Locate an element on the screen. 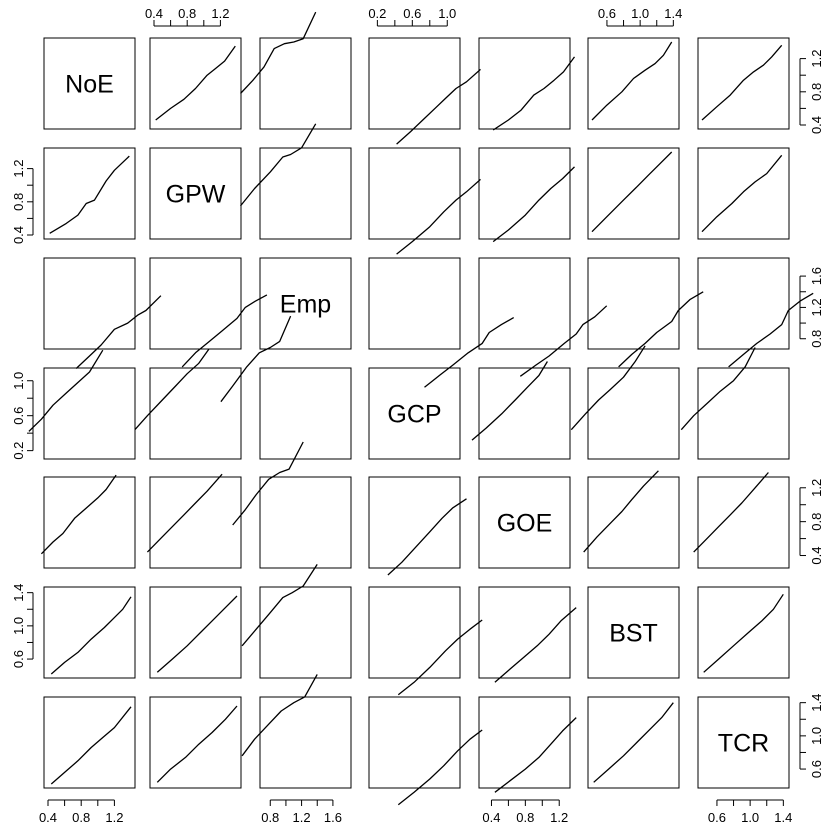 The width and height of the screenshot is (825, 832). curve-gpw-vs-gcp is located at coordinates (438, 216).